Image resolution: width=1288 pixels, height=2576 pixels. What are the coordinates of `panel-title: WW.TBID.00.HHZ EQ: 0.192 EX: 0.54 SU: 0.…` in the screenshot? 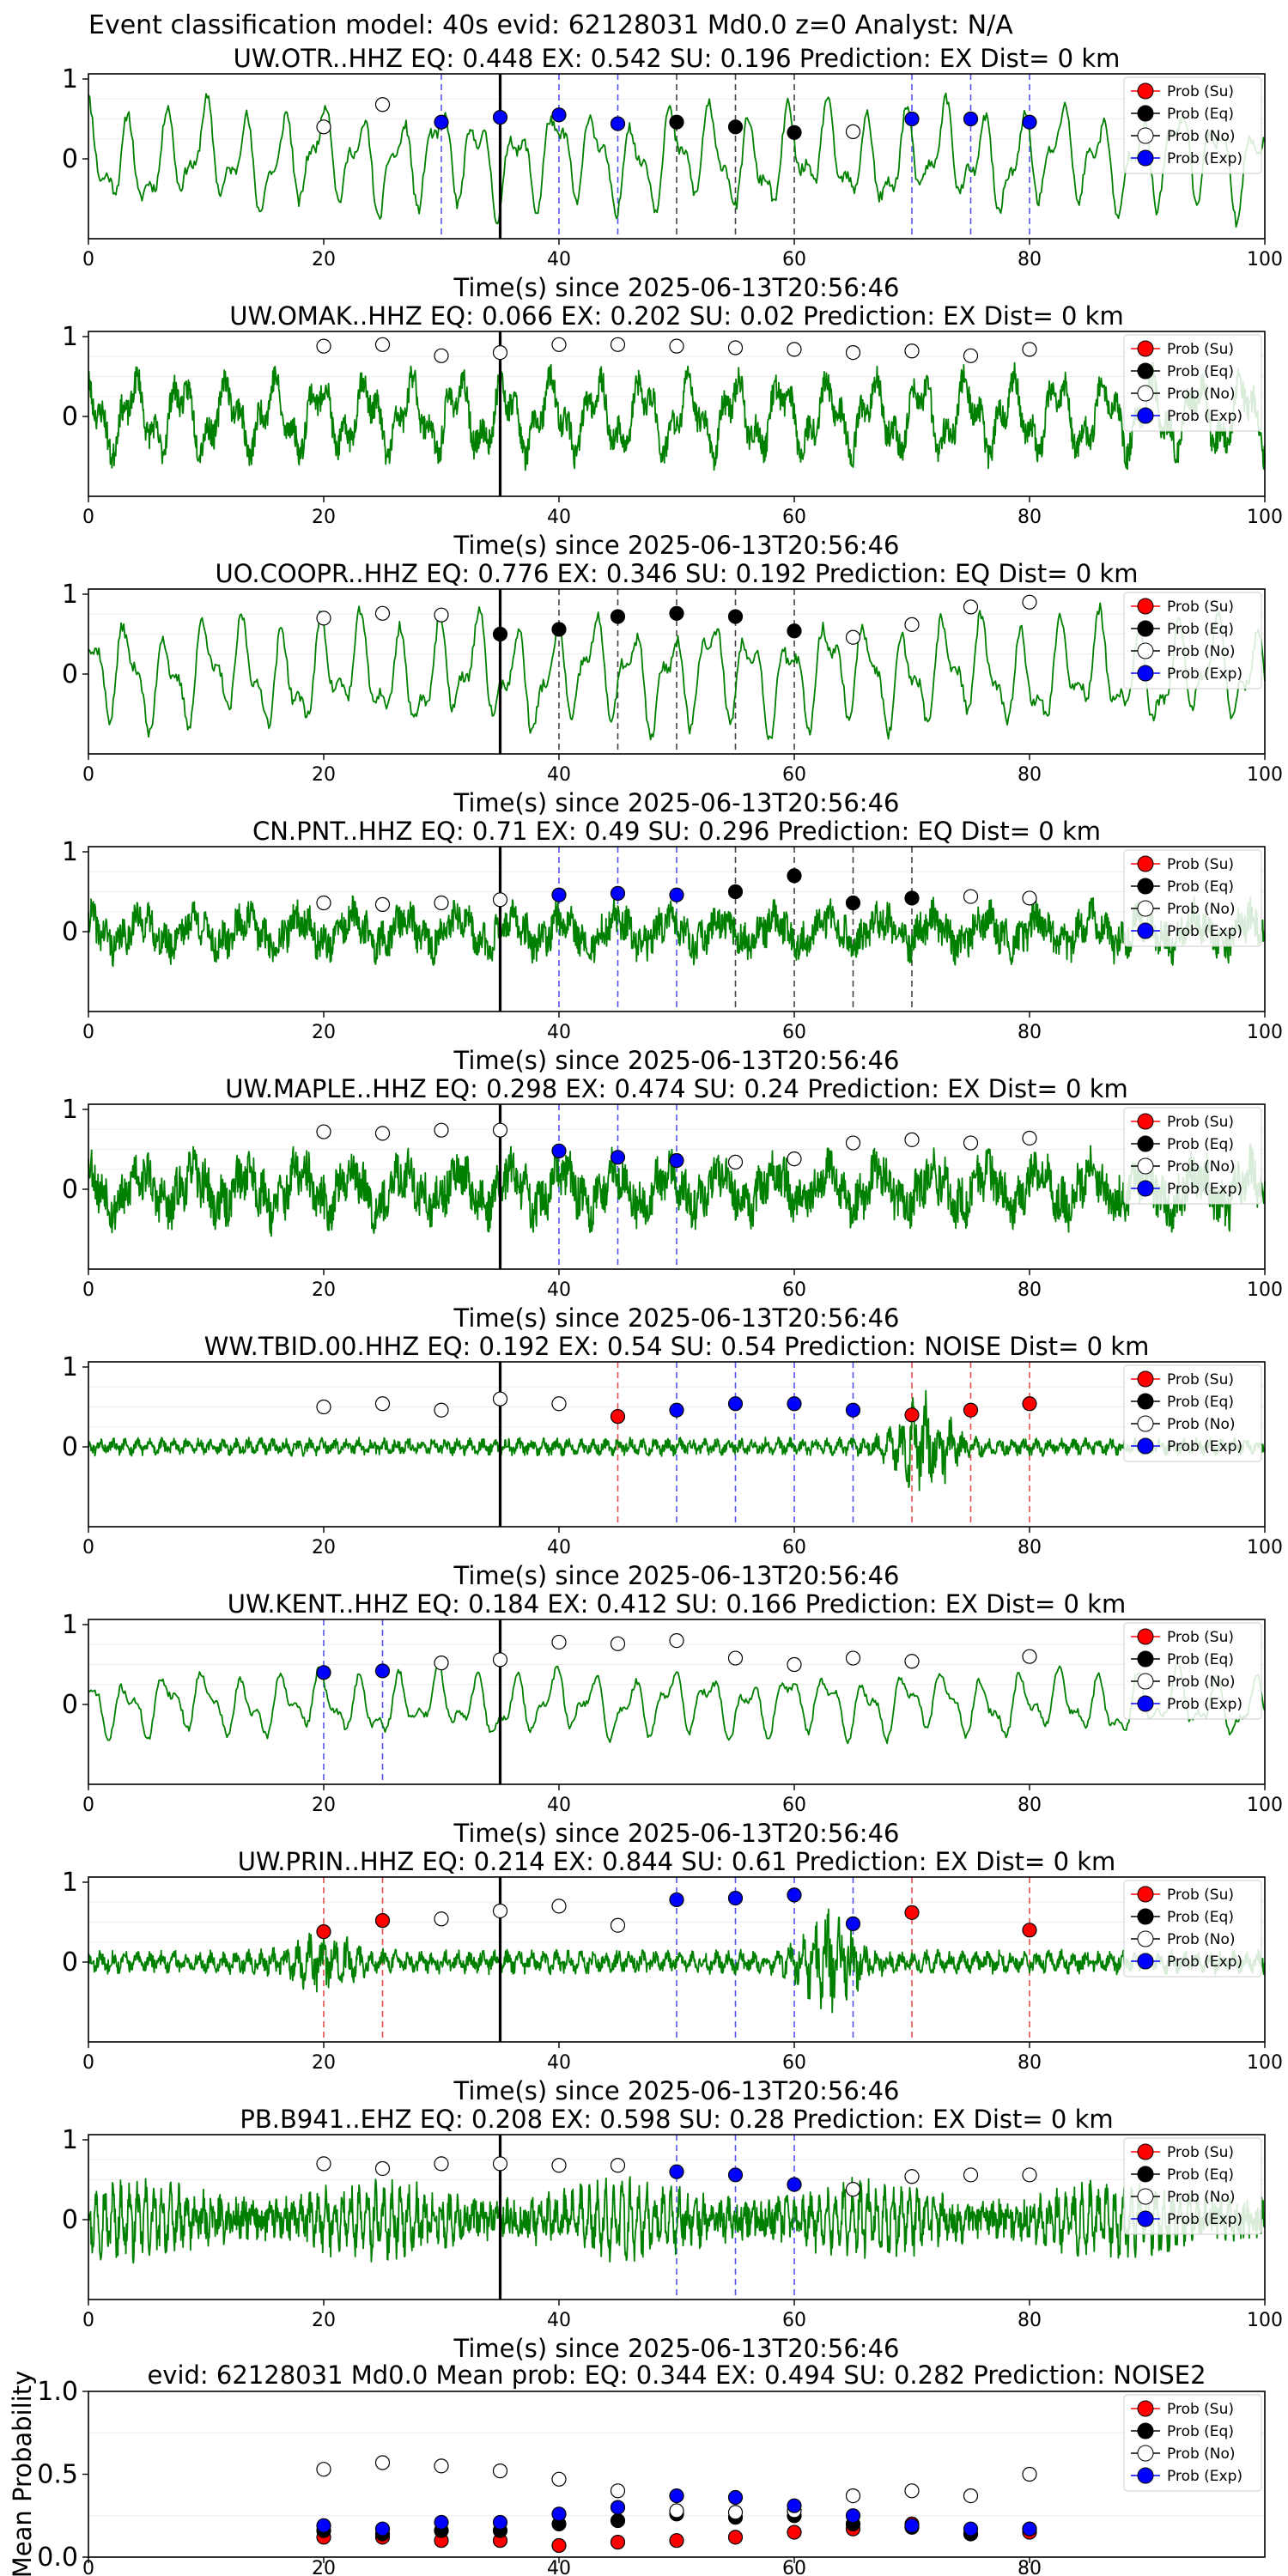 It's located at (677, 1346).